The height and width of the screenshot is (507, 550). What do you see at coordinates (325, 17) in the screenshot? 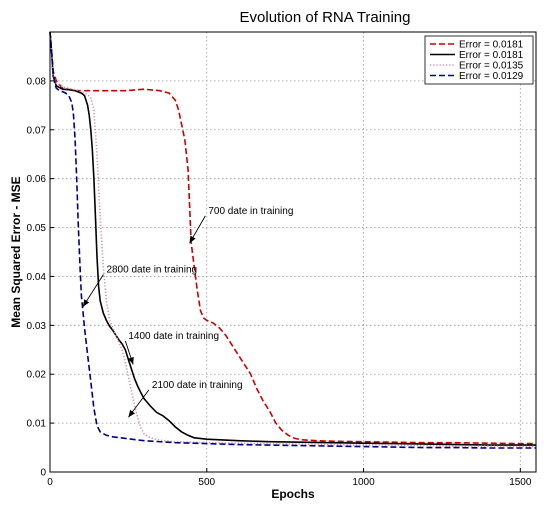
I see `chart-title: Evolution of RNA Training` at bounding box center [325, 17].